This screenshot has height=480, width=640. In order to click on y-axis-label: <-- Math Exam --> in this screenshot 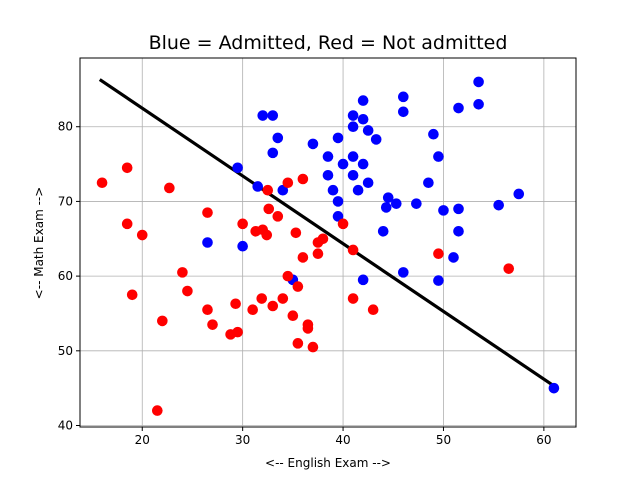, I will do `click(39, 243)`.